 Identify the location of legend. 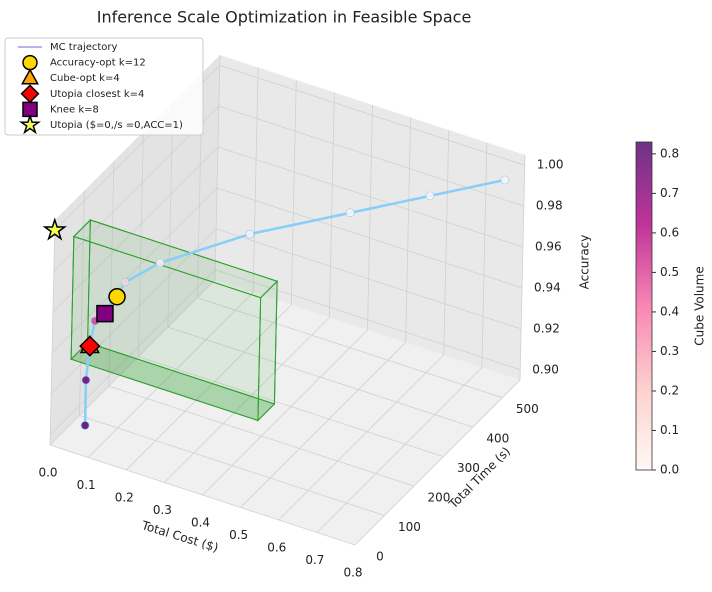
(104, 86).